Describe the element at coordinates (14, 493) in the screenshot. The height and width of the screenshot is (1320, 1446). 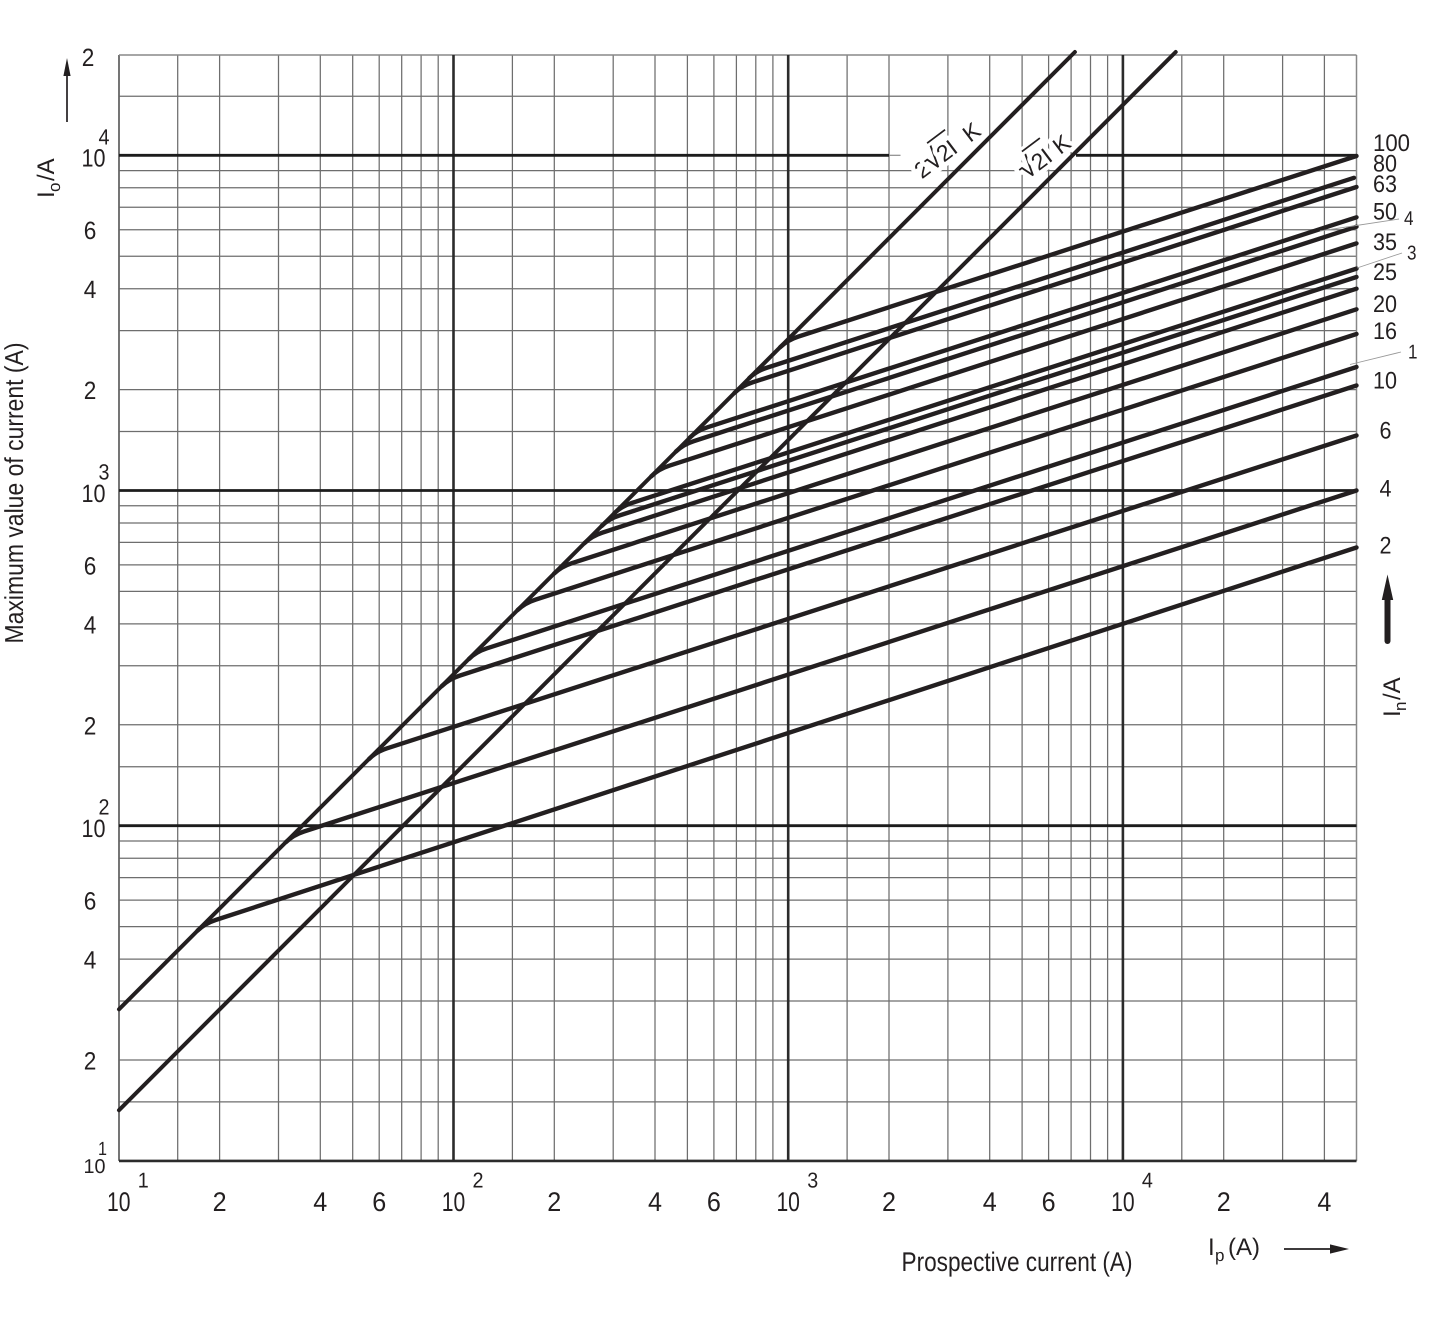
I see `svg-text: Maximum value of current (A)` at that location.